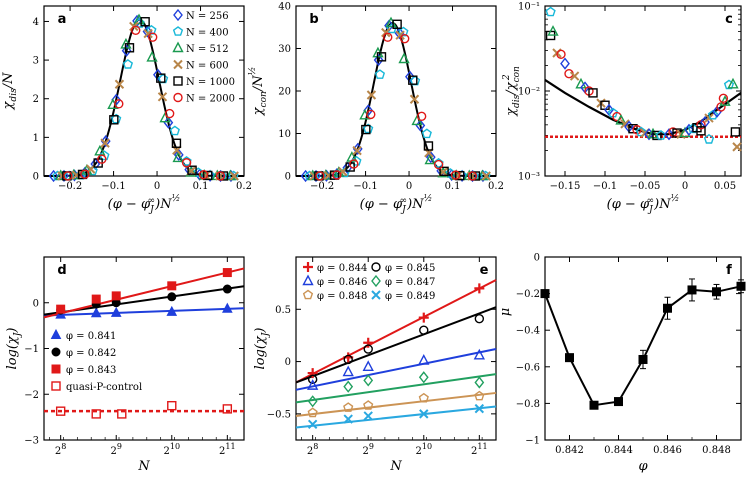 The width and height of the screenshot is (747, 477). I want to click on y-label-sup: 2, so click(507, 77).